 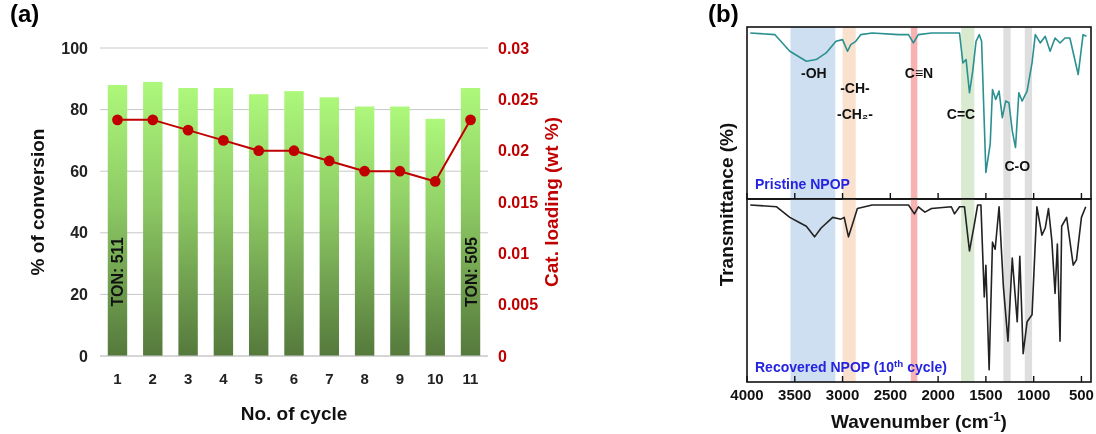 I want to click on x-tick-label: 2, so click(x=152, y=378).